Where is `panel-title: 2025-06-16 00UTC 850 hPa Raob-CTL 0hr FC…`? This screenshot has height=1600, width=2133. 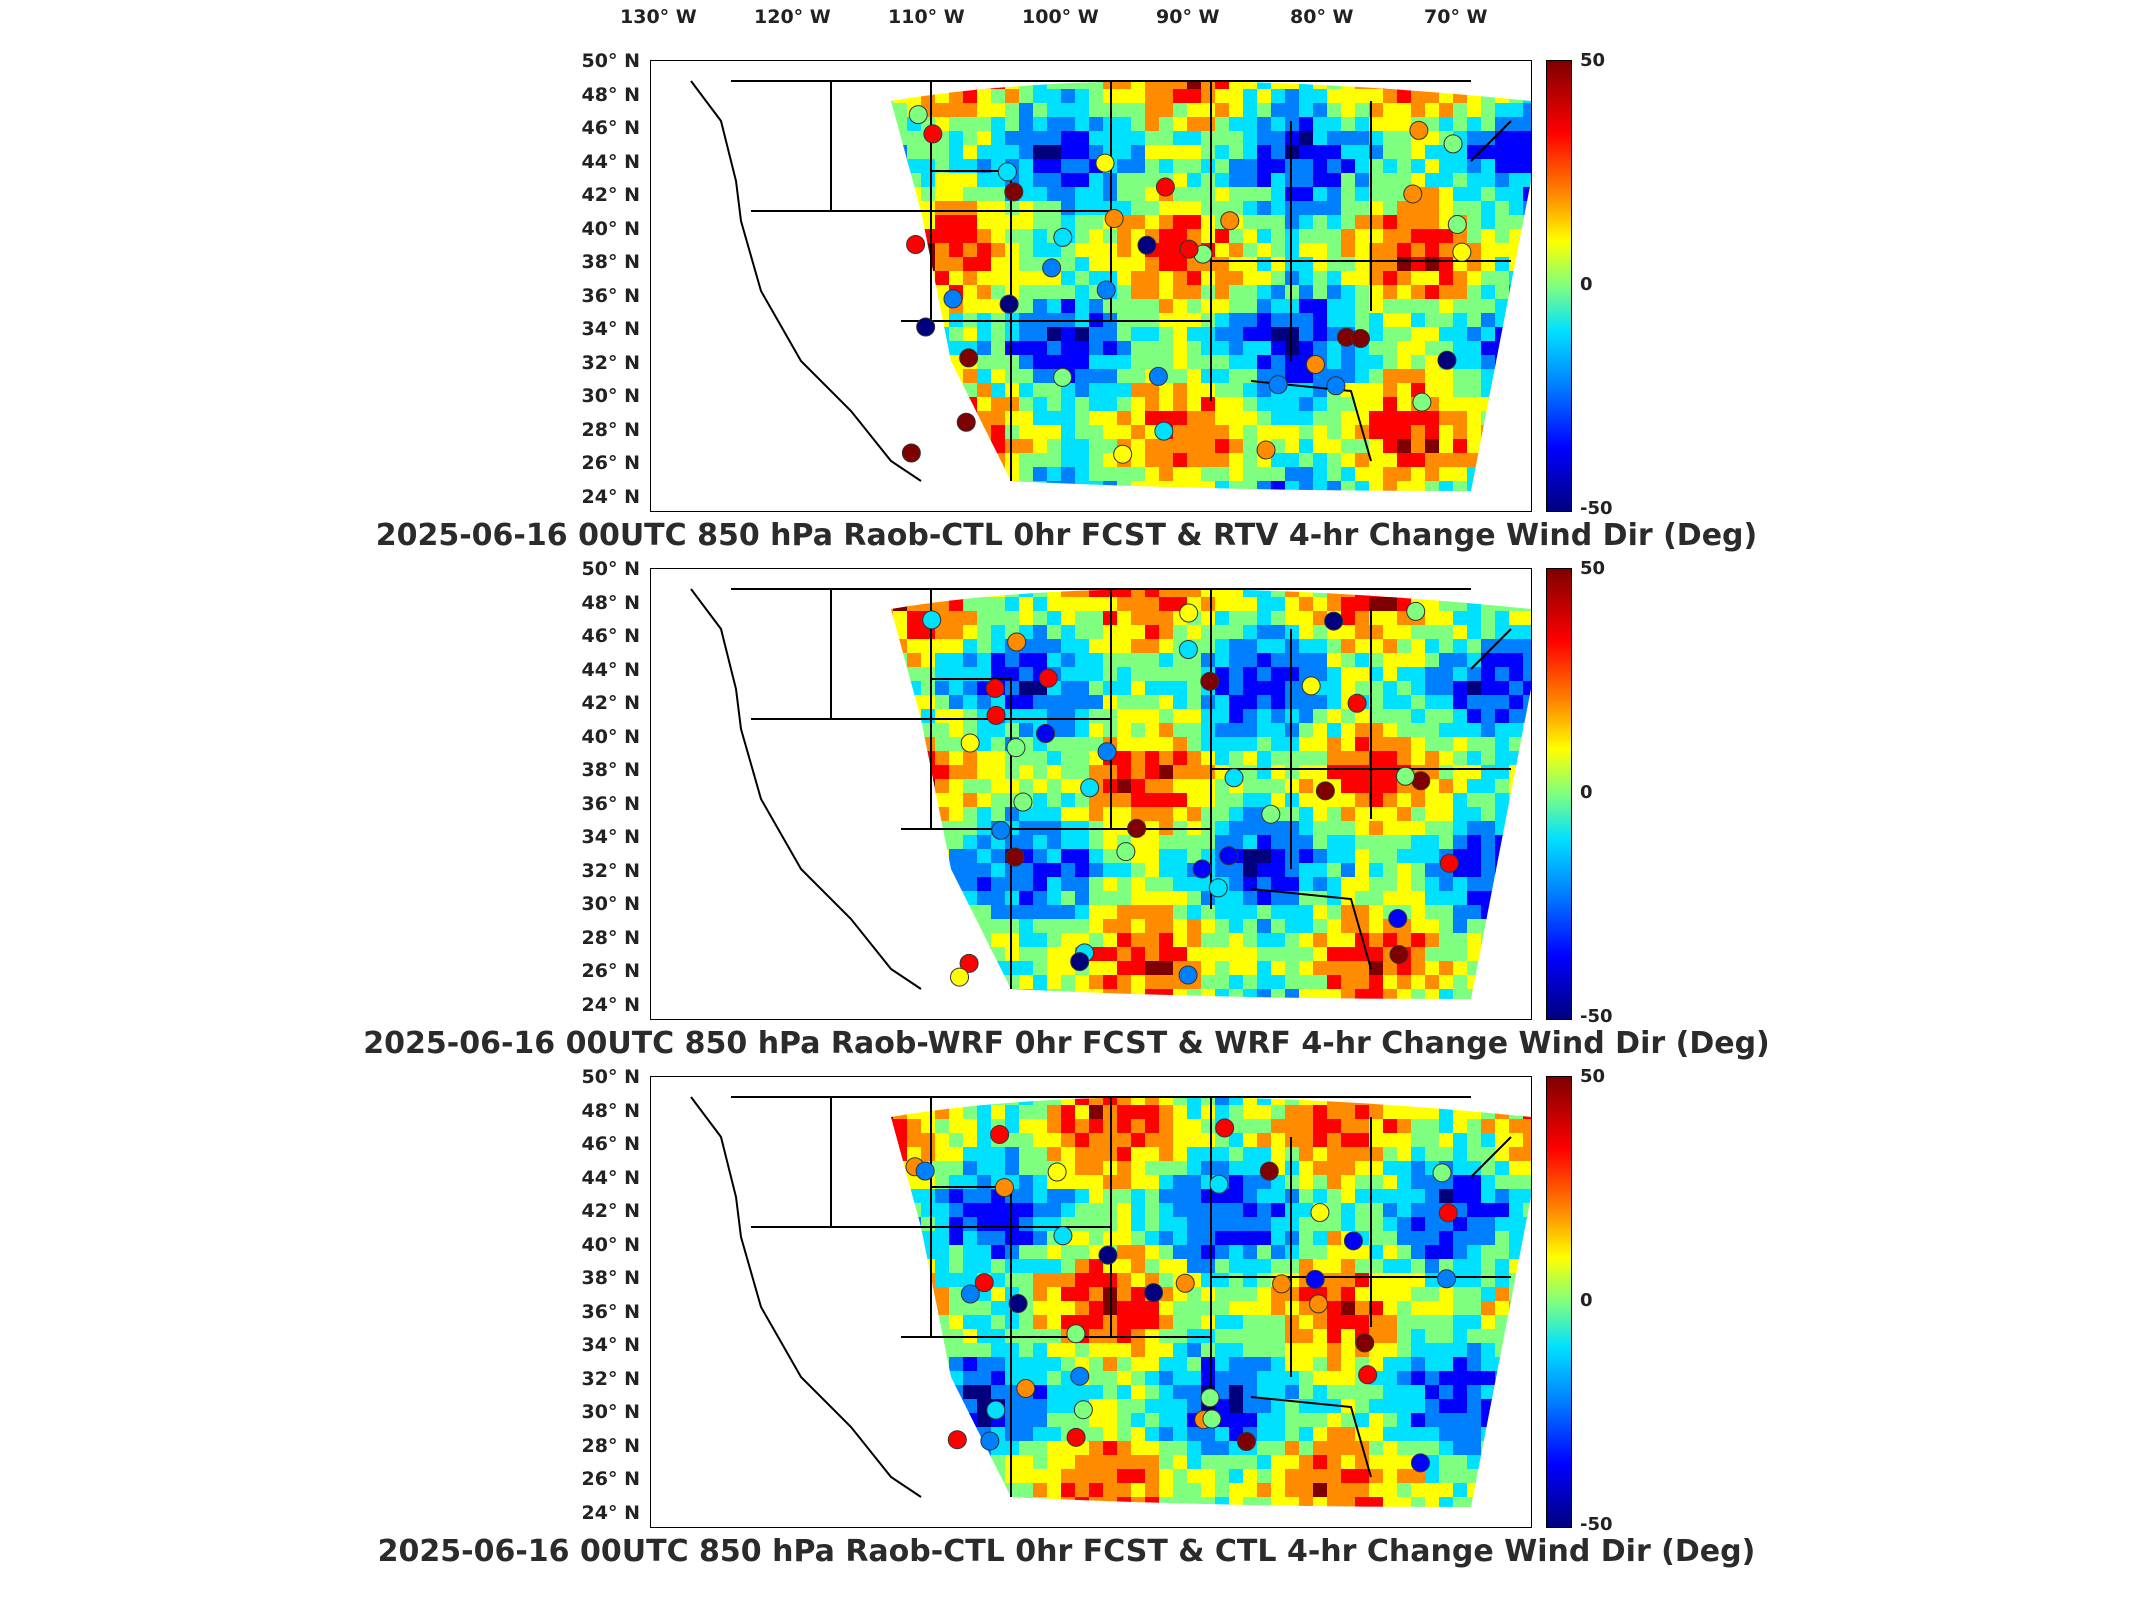 panel-title: 2025-06-16 00UTC 850 hPa Raob-CTL 0hr FC… is located at coordinates (1066, 1551).